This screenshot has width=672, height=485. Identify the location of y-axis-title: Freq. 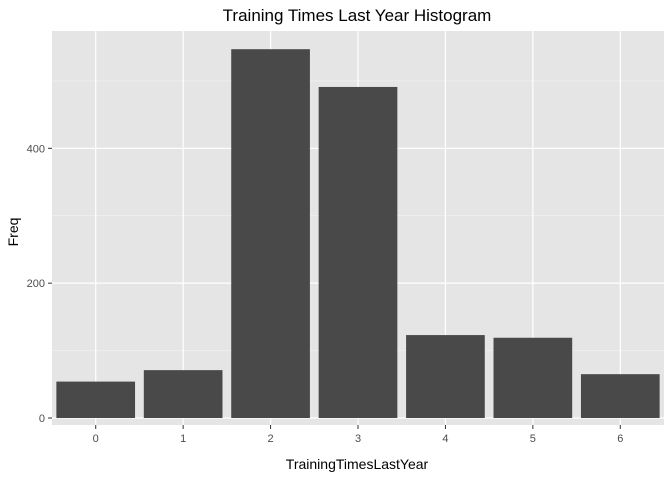
(13, 232).